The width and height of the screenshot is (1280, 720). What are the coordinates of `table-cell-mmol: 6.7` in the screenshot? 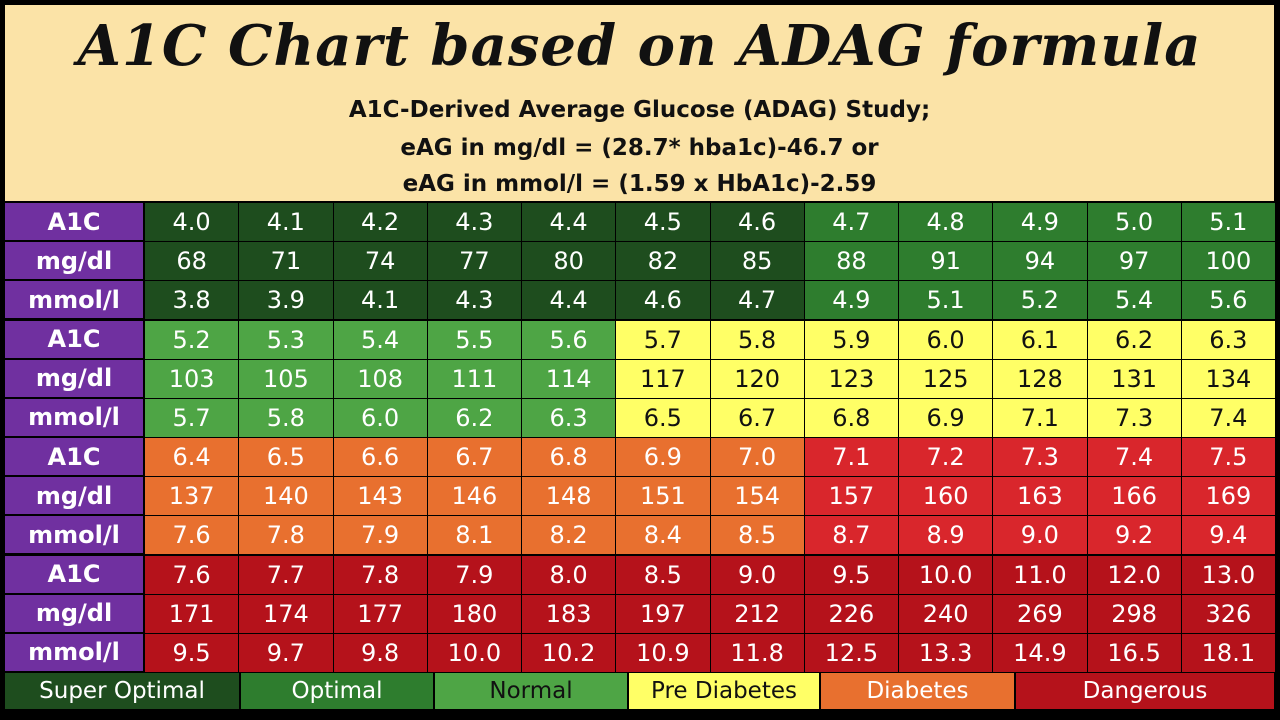 It's located at (757, 417).